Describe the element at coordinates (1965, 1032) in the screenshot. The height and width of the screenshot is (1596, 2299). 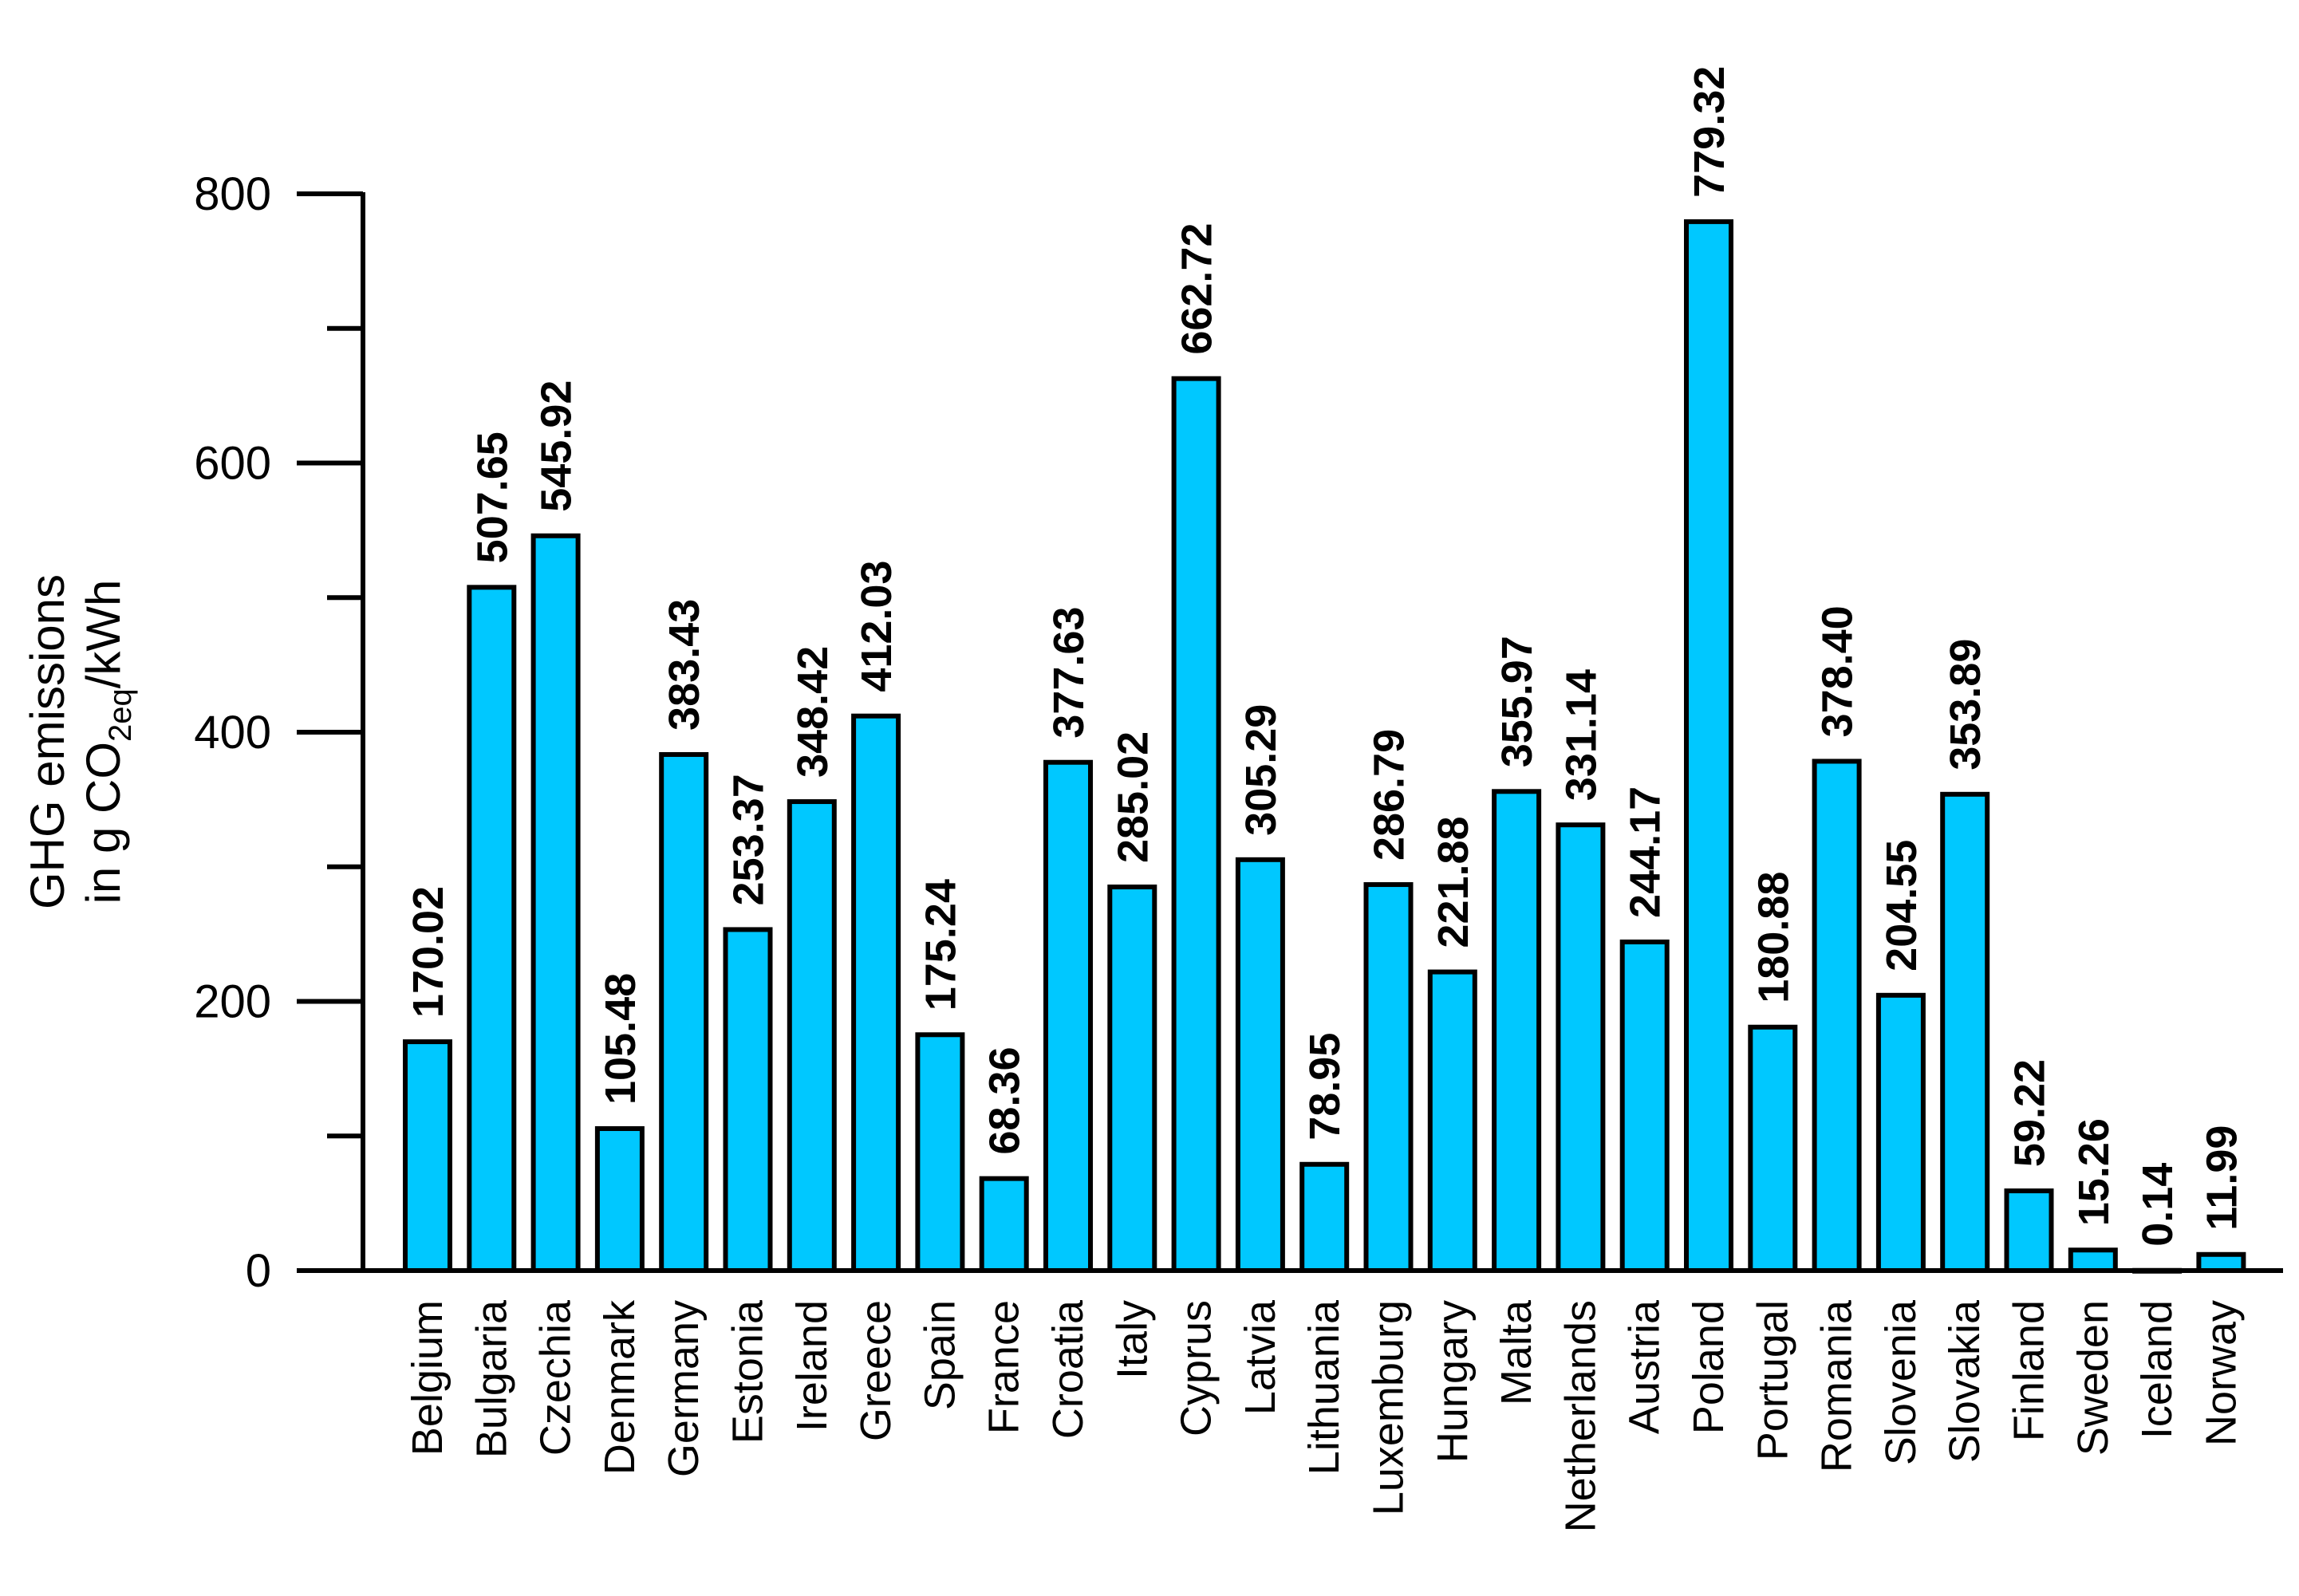
I see `bar-slovakia` at that location.